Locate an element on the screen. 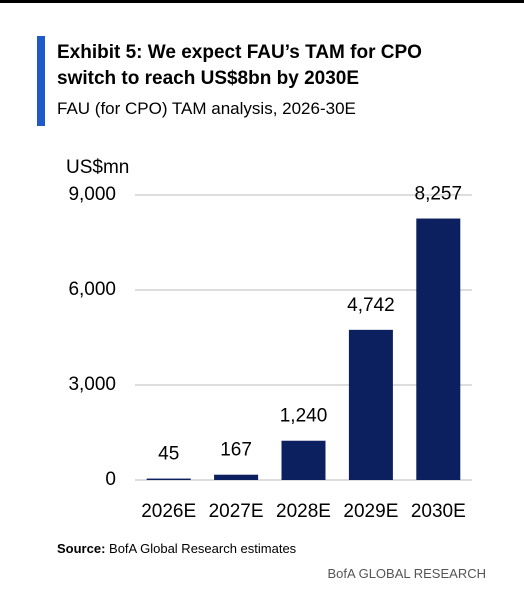 This screenshot has width=524, height=598. value-label: 4,742 is located at coordinates (371, 305).